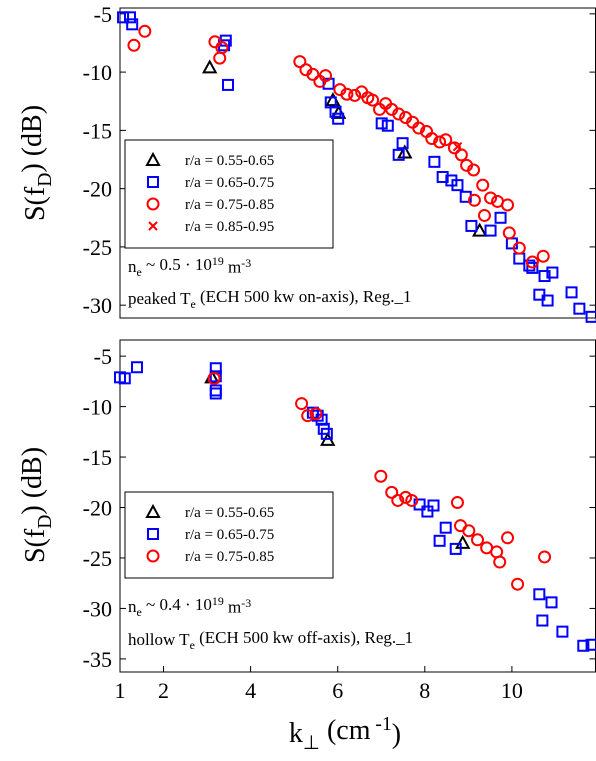 This screenshot has width=596, height=761. What do you see at coordinates (97, 407) in the screenshot?
I see `y-tick-label: -10` at bounding box center [97, 407].